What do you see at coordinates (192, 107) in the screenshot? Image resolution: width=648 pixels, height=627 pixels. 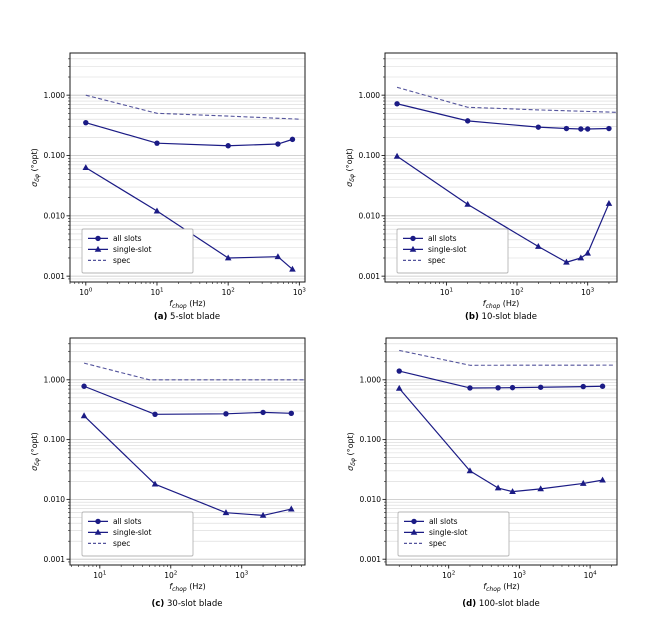 I see `series-a-spec-line` at bounding box center [192, 107].